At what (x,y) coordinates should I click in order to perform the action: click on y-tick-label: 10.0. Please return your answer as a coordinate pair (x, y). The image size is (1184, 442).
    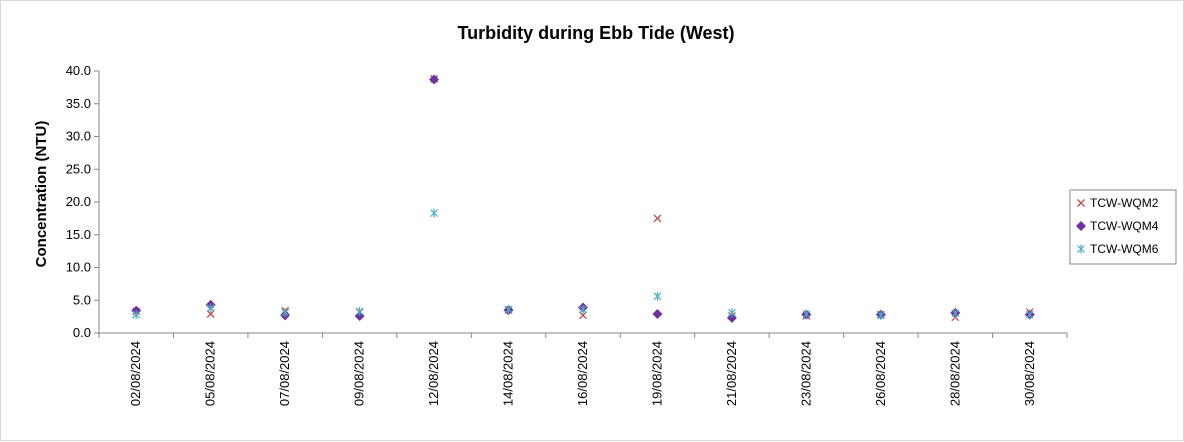
    Looking at the image, I should click on (78, 267).